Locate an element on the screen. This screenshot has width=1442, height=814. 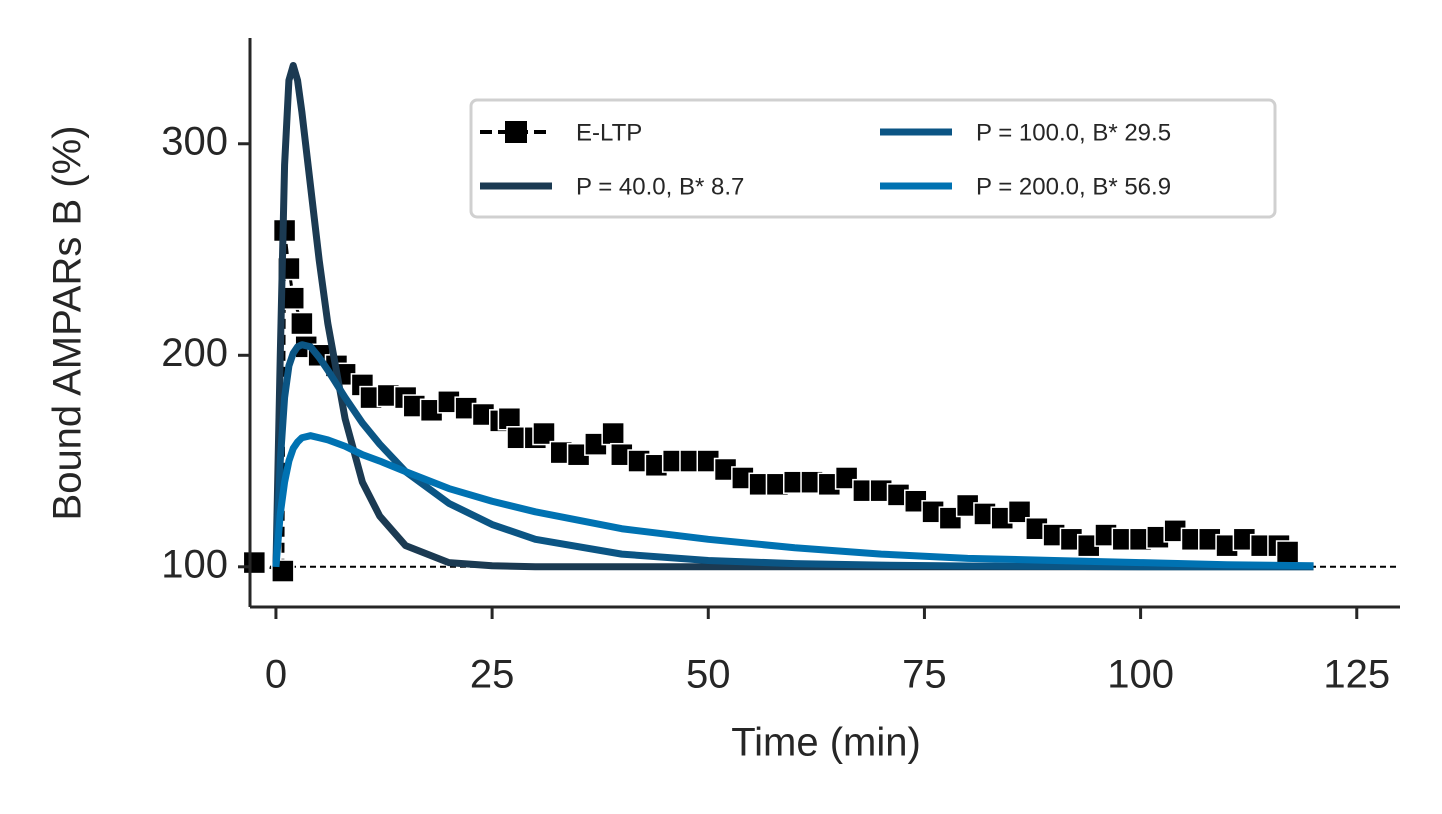
x-axis-label: Time (min) is located at coordinates (826, 743).